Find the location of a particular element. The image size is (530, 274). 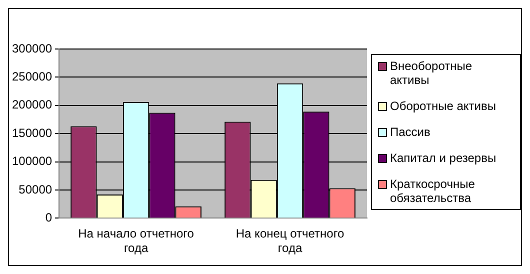

x-tick-label: На конец отчетного года is located at coordinates (290, 241).